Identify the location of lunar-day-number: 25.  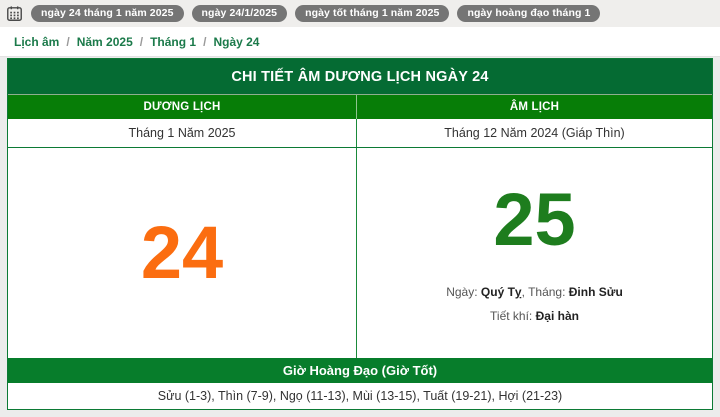
(534, 219).